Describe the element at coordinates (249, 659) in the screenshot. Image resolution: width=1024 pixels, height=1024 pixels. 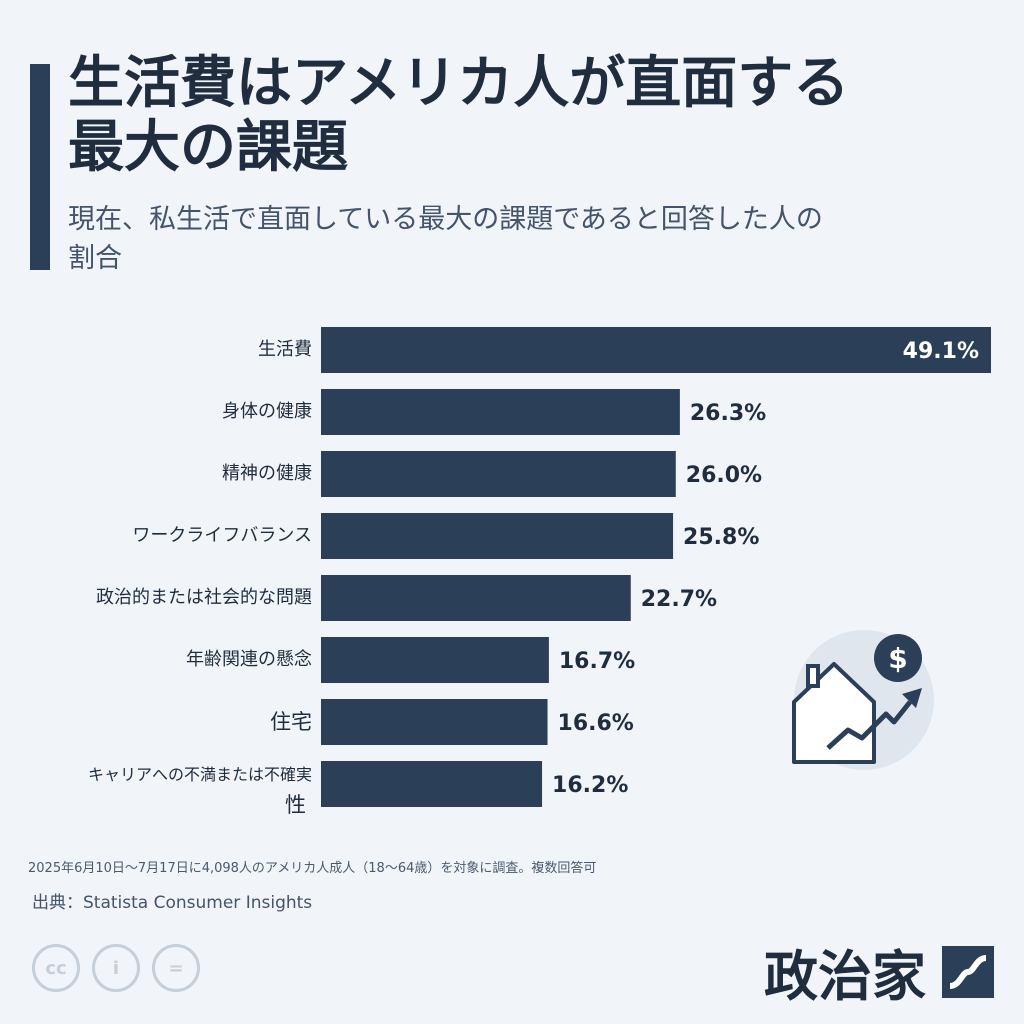
I see `category-label: 年齢関連の懸念` at that location.